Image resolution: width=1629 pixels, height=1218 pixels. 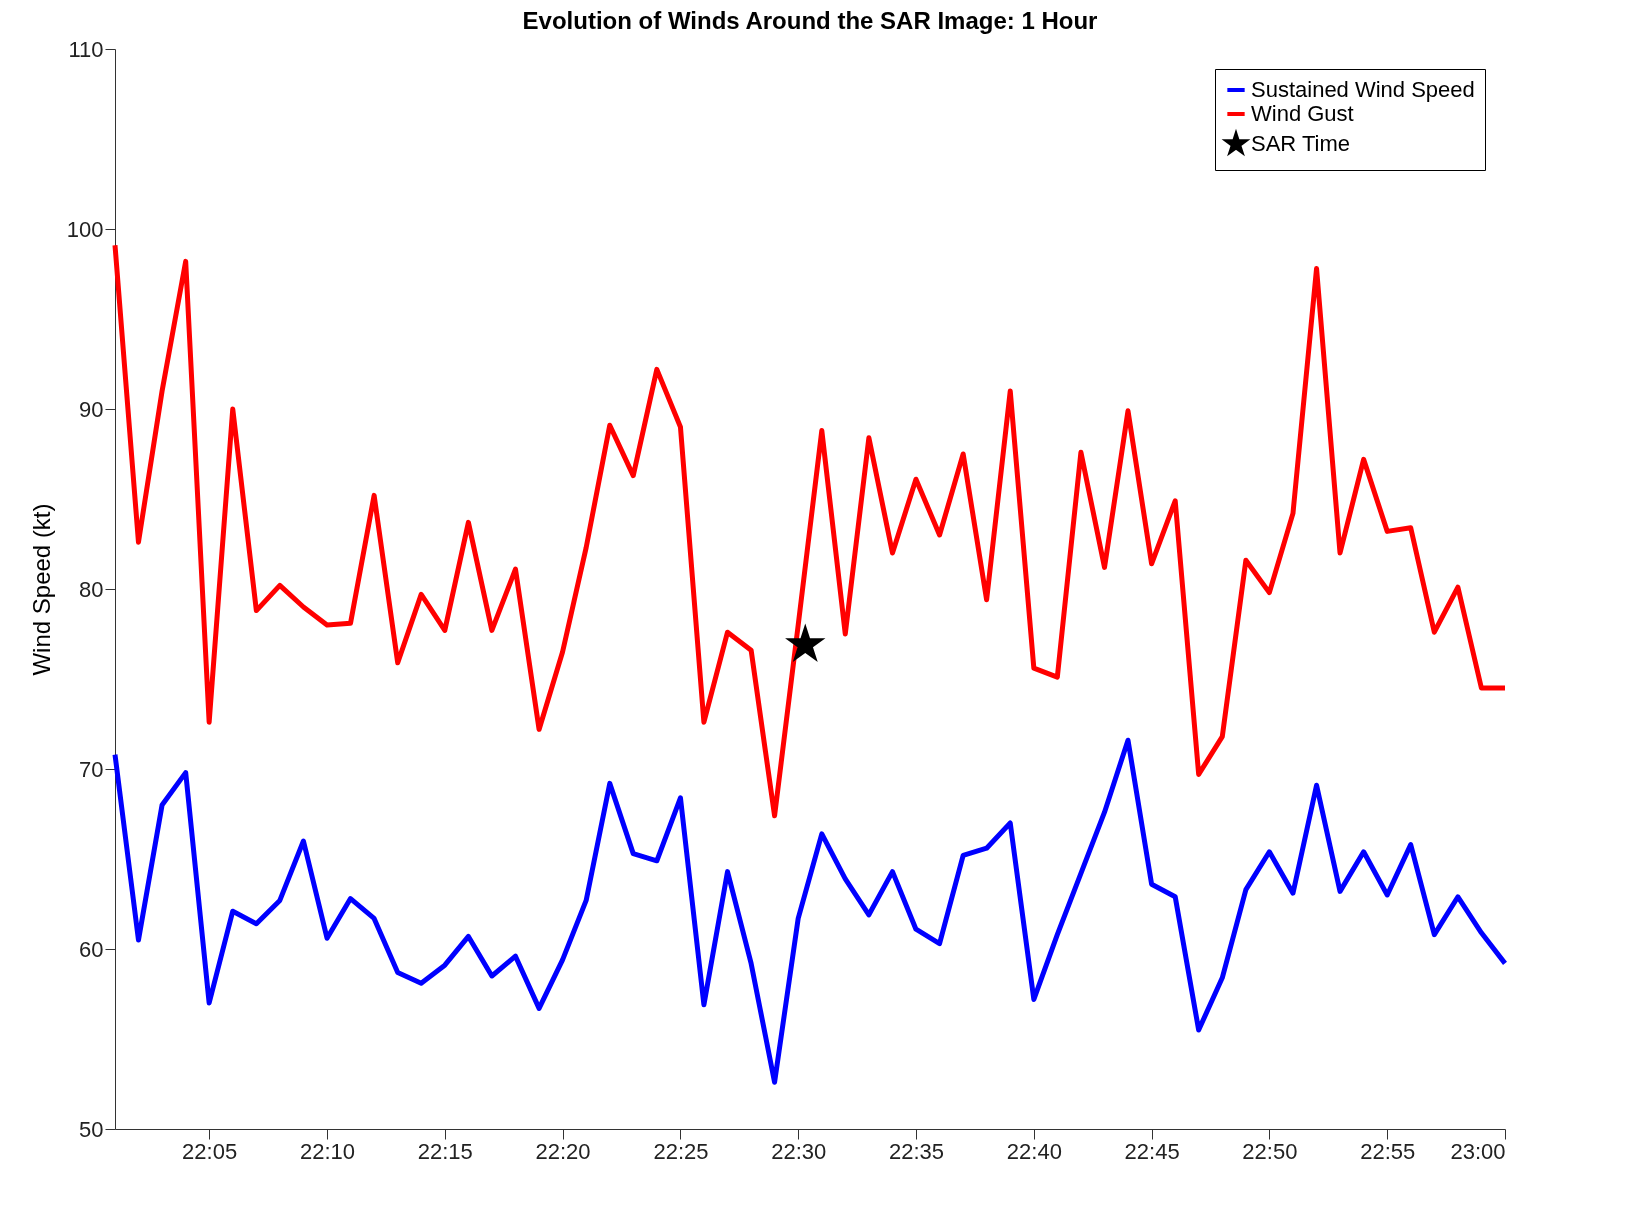 What do you see at coordinates (1034, 1151) in the screenshot?
I see `x-tick-label: 22:40` at bounding box center [1034, 1151].